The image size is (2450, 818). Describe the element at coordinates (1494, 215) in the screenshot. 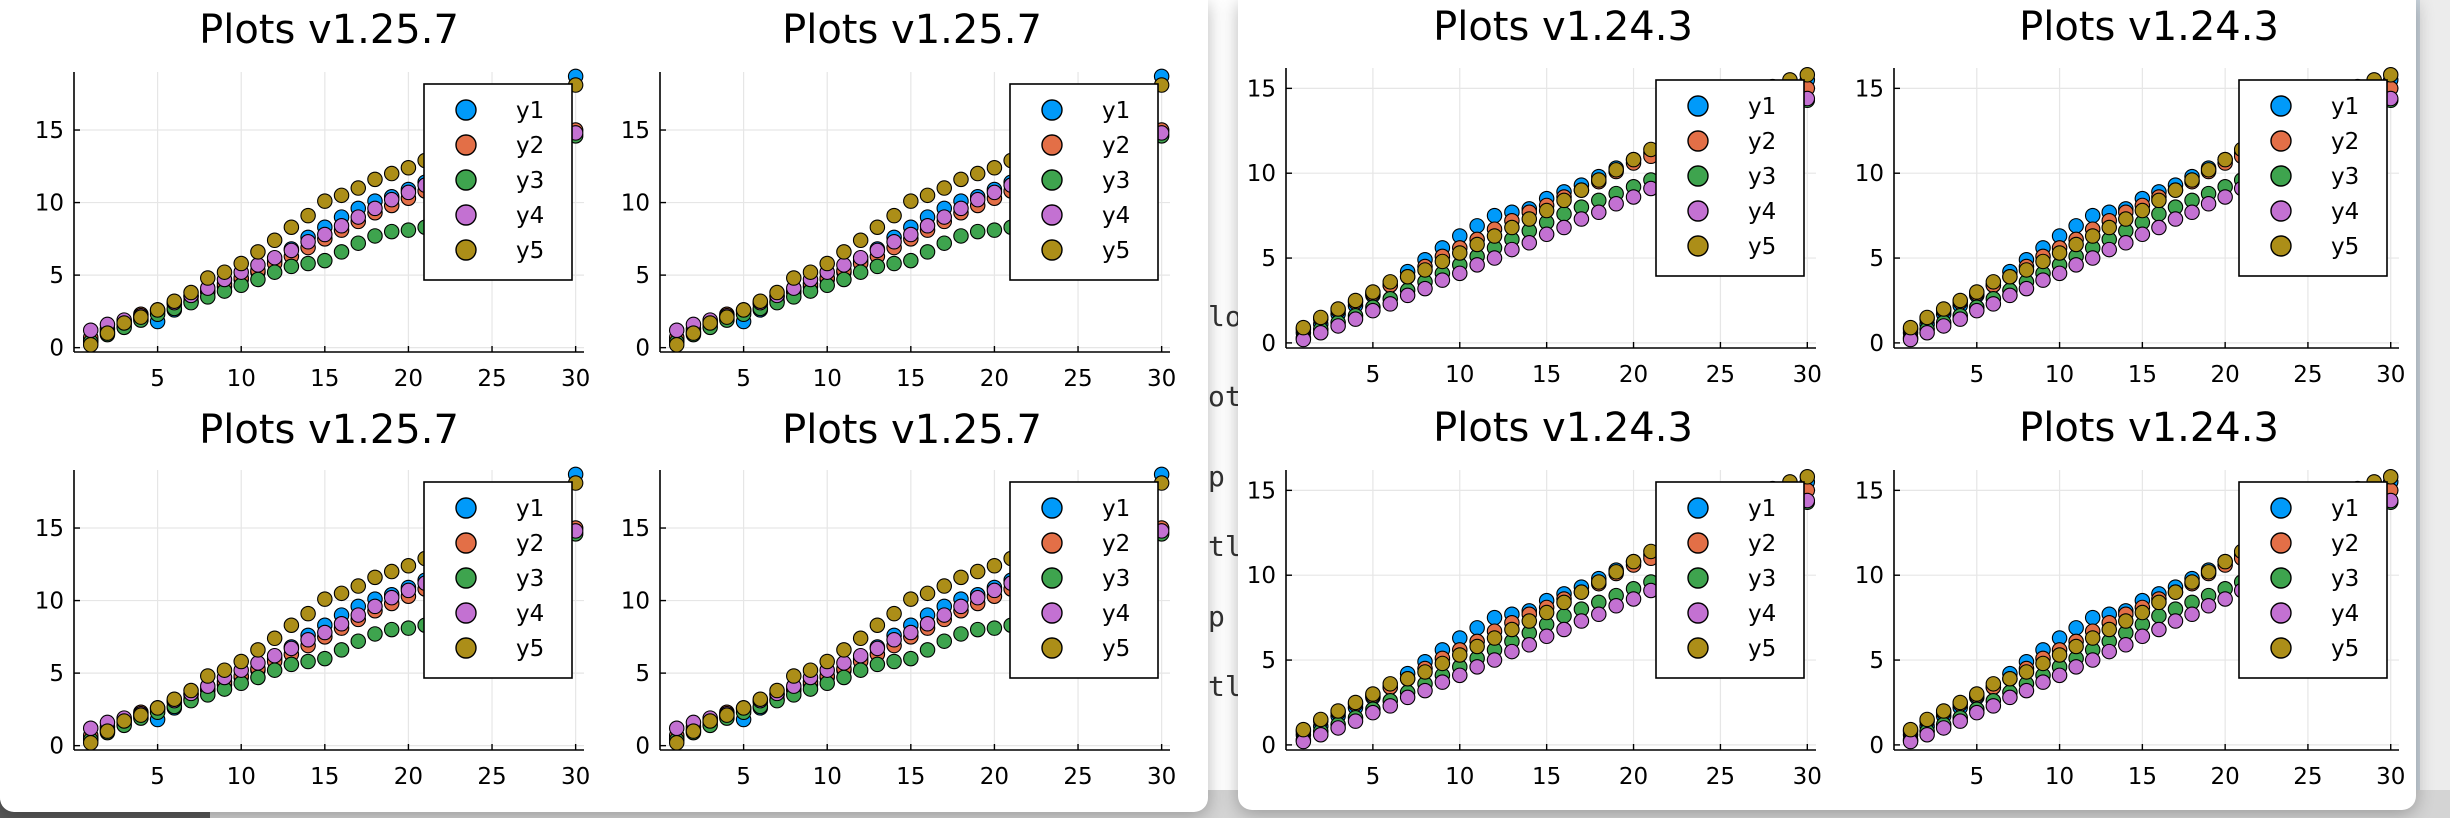

I see `data-point-y1` at that location.